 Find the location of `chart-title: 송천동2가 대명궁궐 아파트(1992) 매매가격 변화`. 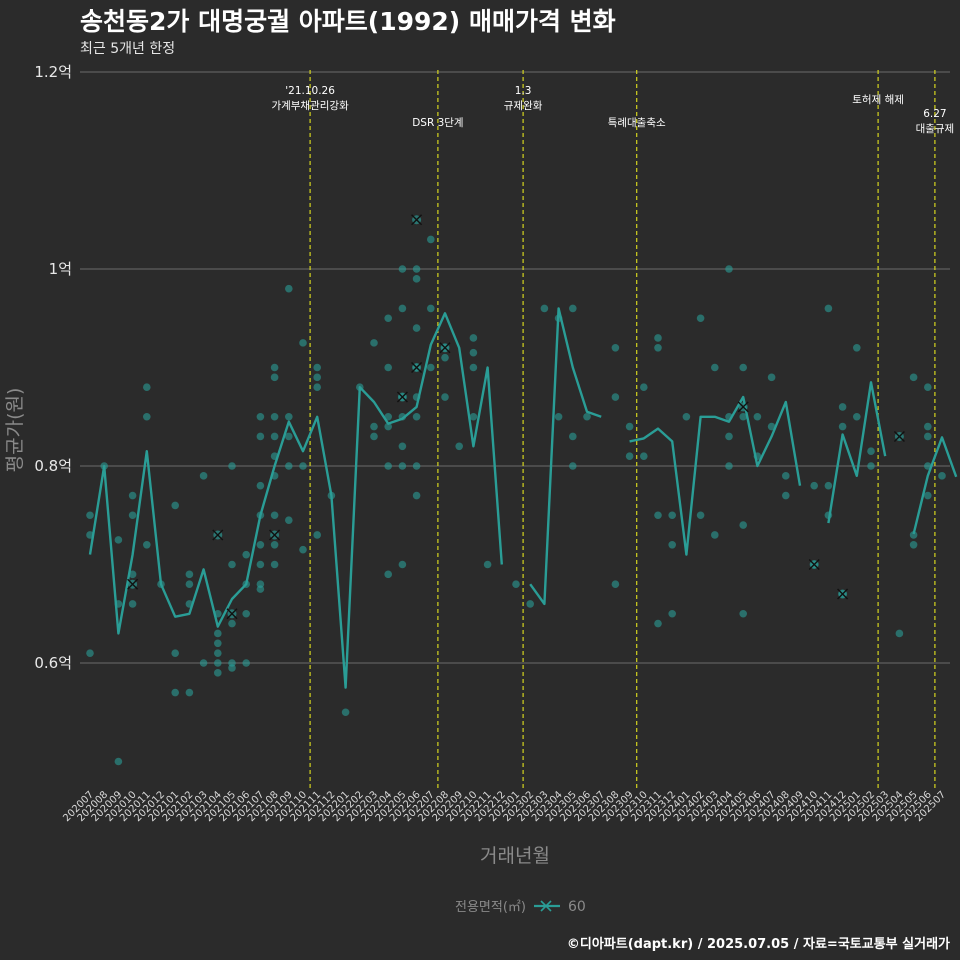

chart-title: 송천동2가 대명궁궐 아파트(1992) 매매가격 변화 is located at coordinates (348, 21).